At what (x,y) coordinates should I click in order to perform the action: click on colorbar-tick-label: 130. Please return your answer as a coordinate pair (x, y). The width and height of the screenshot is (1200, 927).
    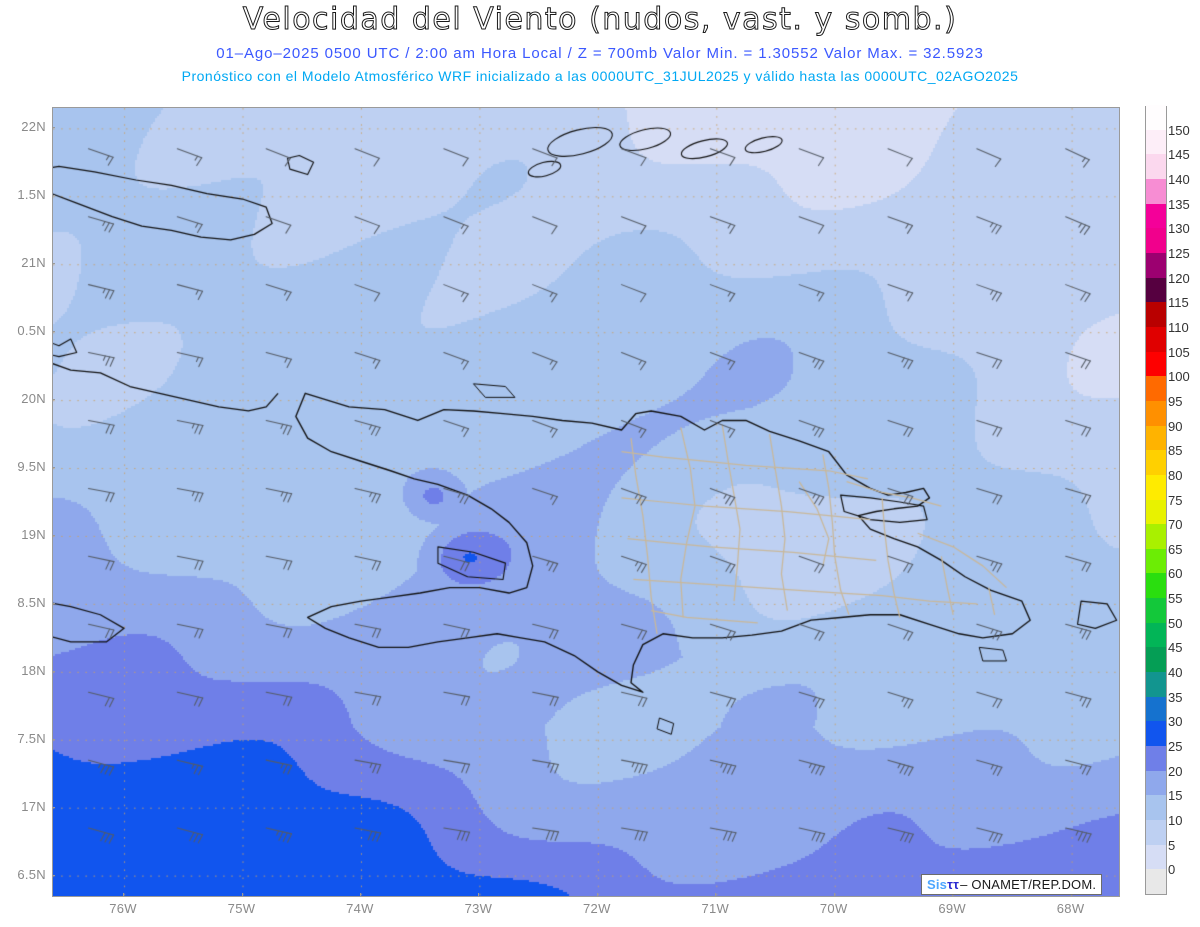
    Looking at the image, I should click on (1179, 229).